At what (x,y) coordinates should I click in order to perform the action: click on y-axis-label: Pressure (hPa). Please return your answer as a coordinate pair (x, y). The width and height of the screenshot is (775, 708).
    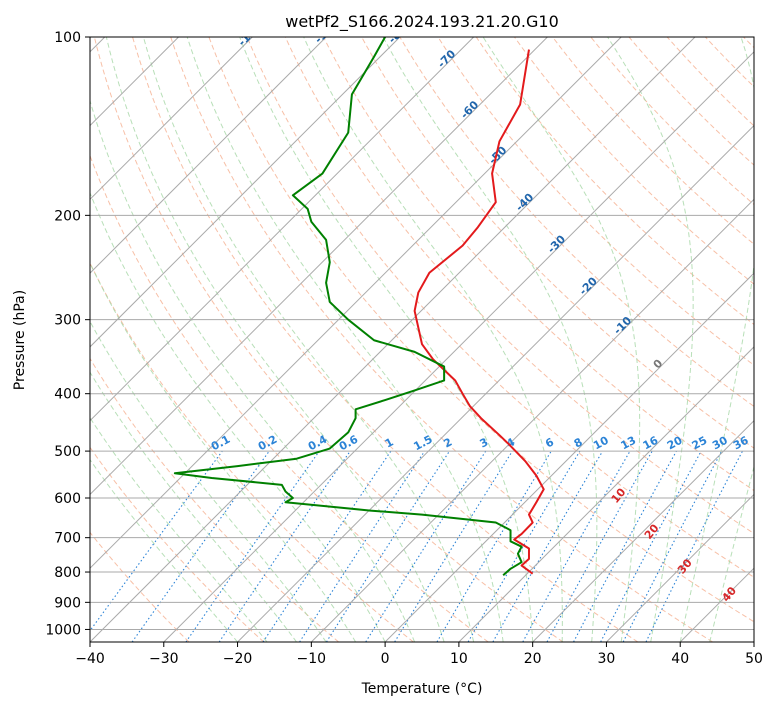
    Looking at the image, I should click on (20, 340).